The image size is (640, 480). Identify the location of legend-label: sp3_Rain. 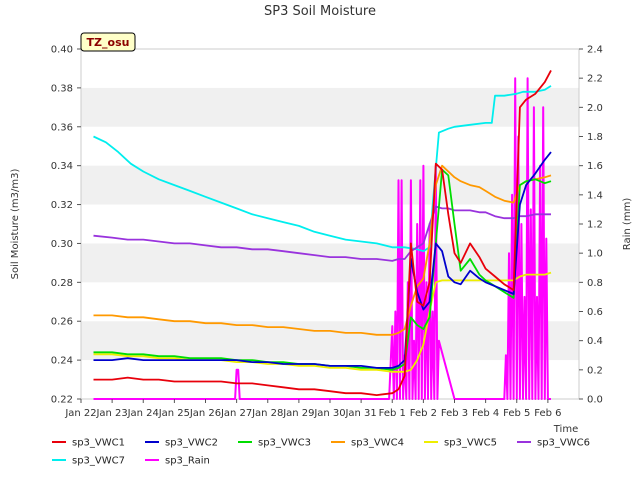
(187, 461).